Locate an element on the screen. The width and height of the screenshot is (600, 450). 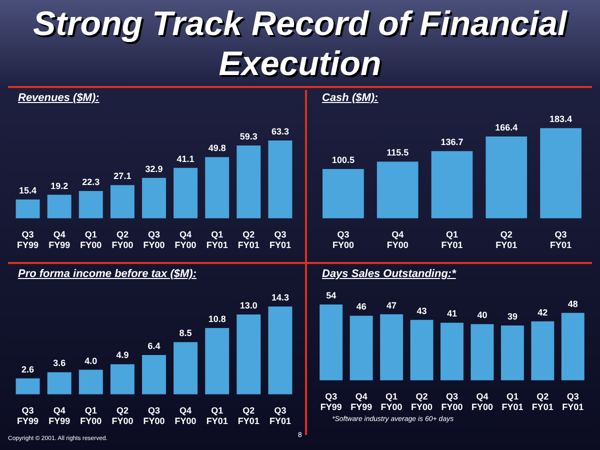
data-label: 14.3 is located at coordinates (280, 297).